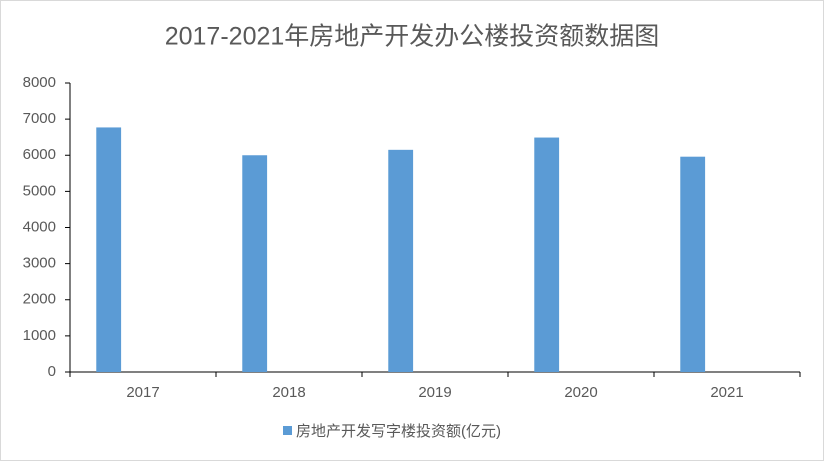 This screenshot has height=461, width=824. Describe the element at coordinates (39, 154) in the screenshot. I see `y-tick-label: 6000` at that location.